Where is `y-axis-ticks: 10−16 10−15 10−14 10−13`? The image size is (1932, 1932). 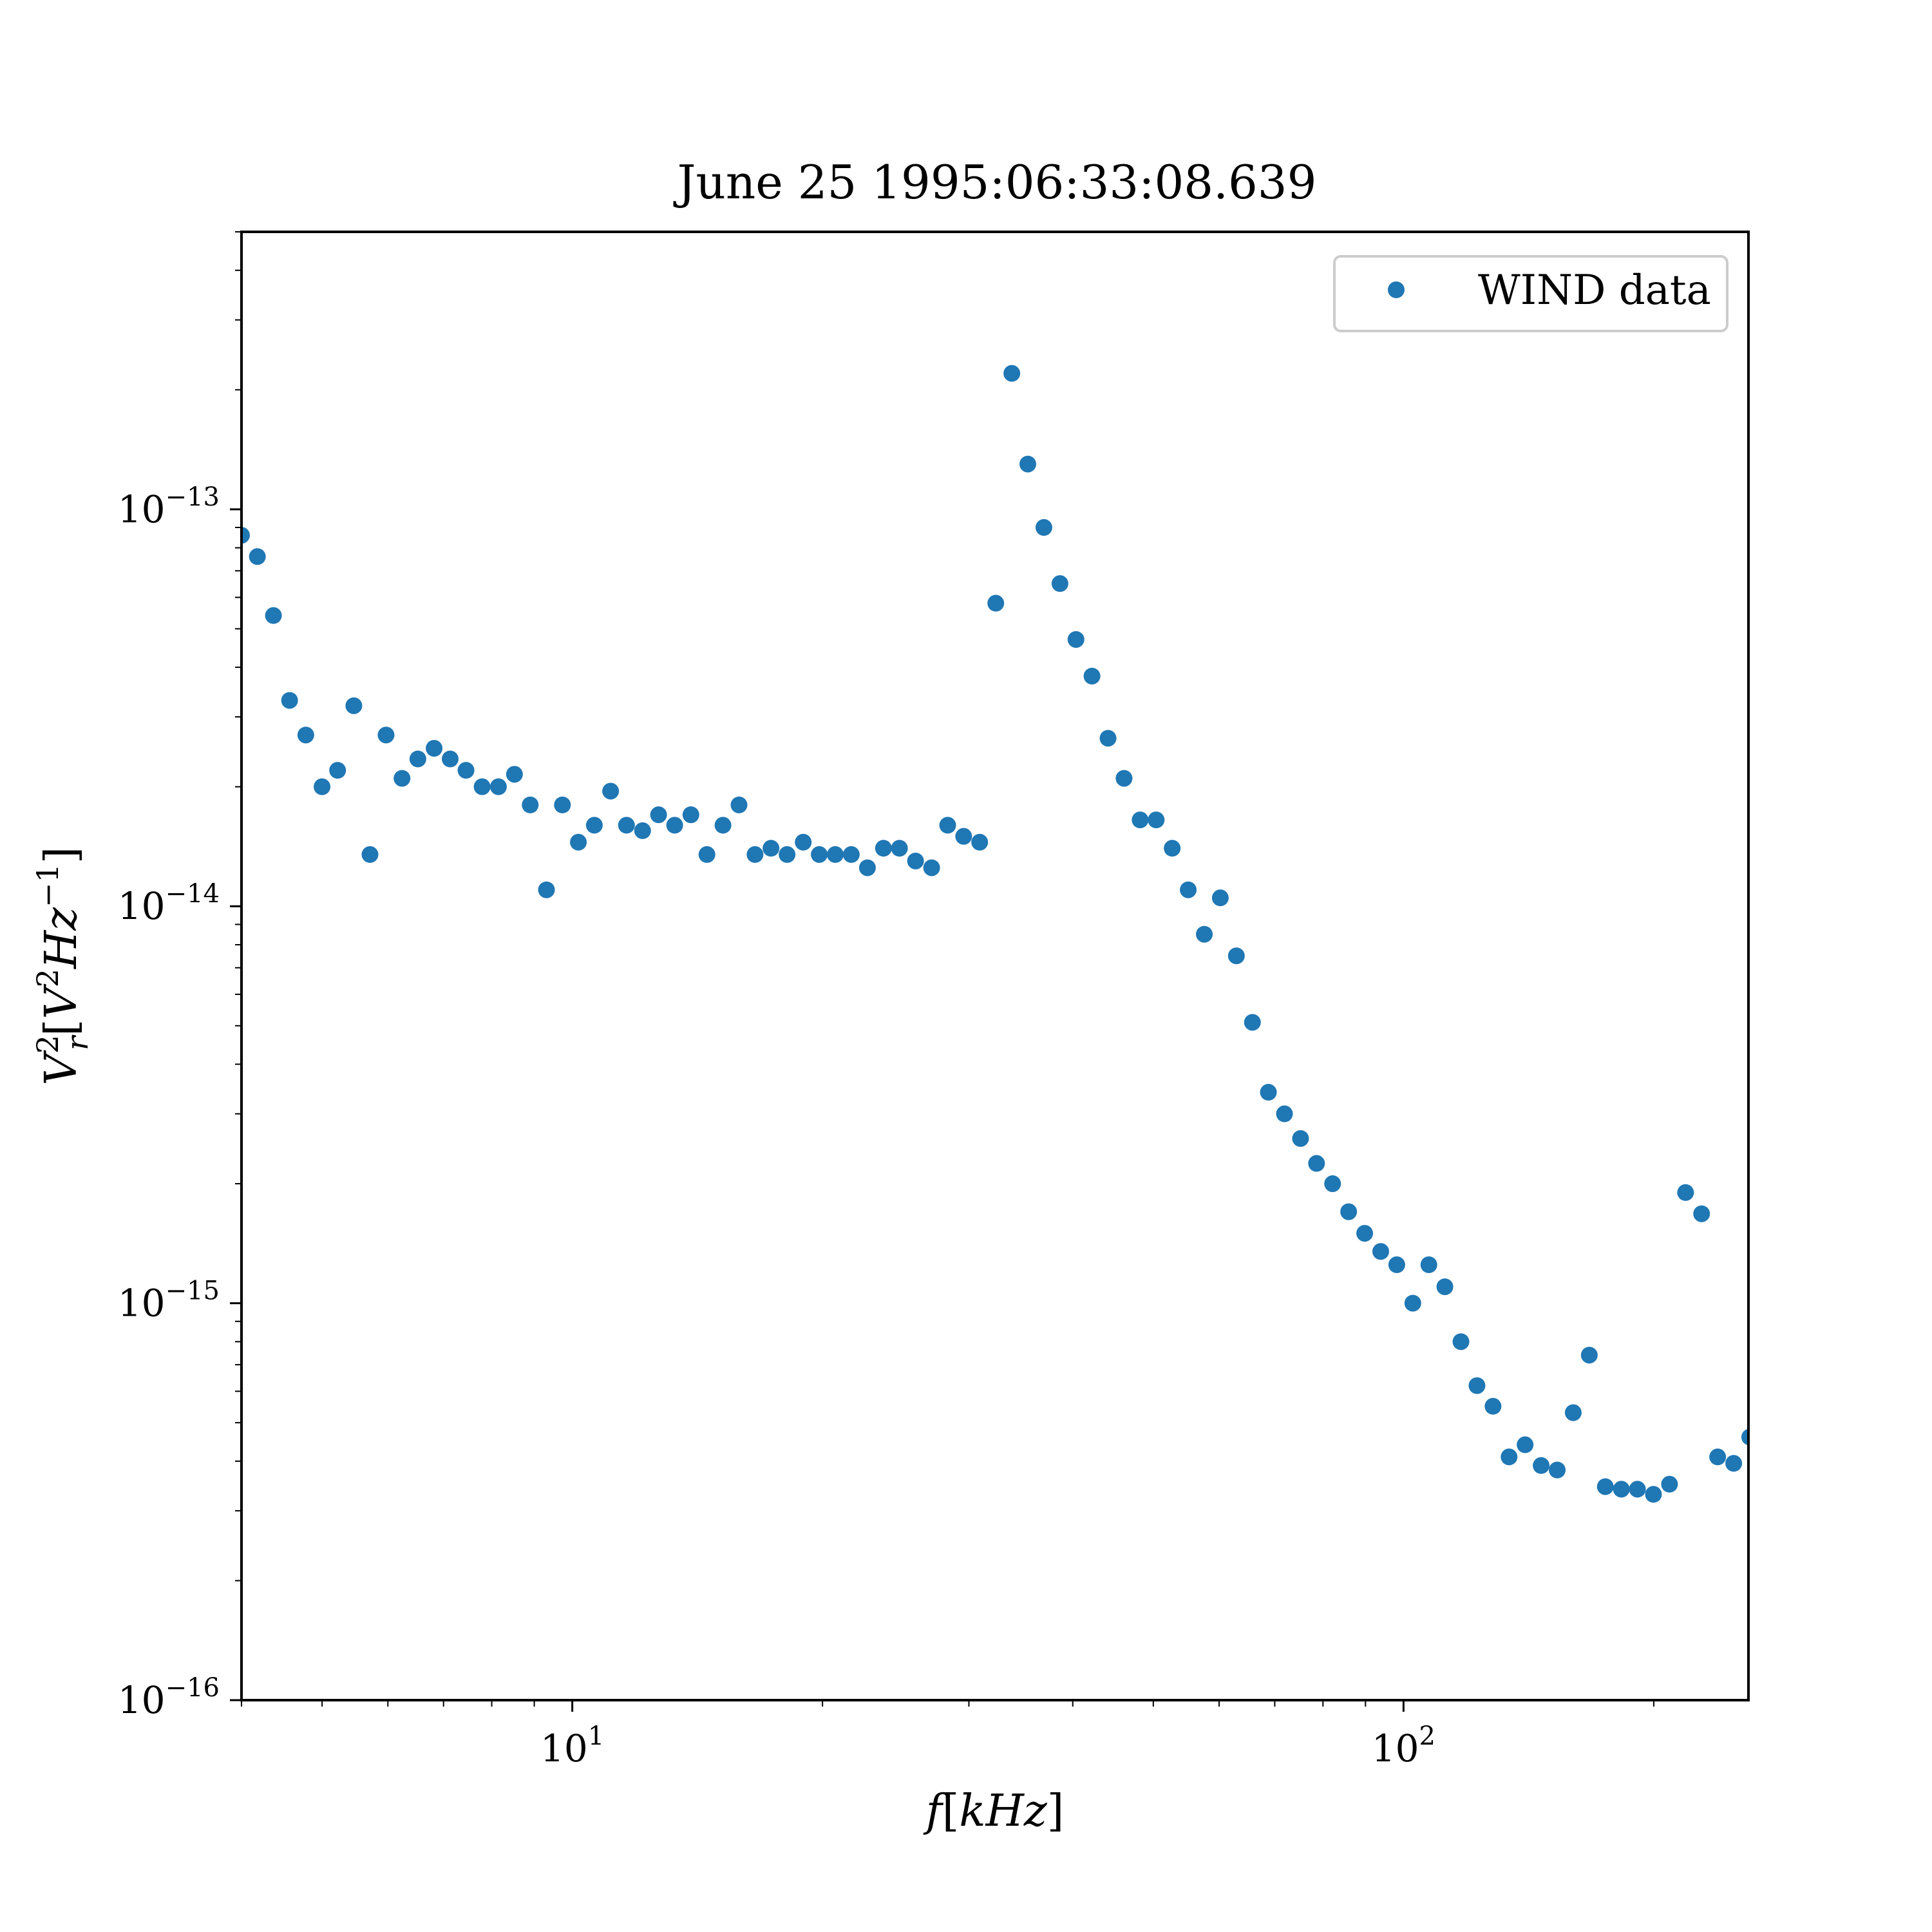 y-axis-ticks: 10−16 10−15 10−14 10−13 is located at coordinates (180, 976).